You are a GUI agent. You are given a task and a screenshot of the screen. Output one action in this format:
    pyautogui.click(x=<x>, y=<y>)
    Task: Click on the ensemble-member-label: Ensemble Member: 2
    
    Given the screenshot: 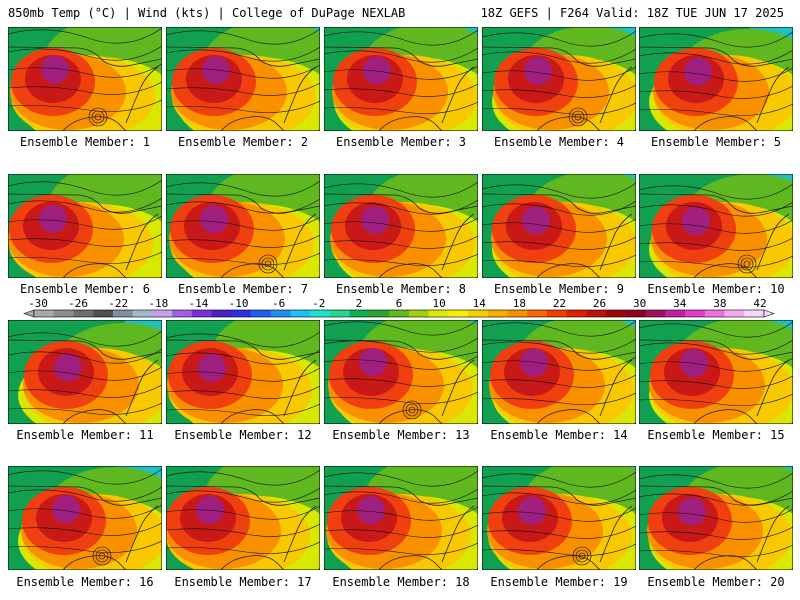 What is the action you would take?
    pyautogui.click(x=243, y=142)
    